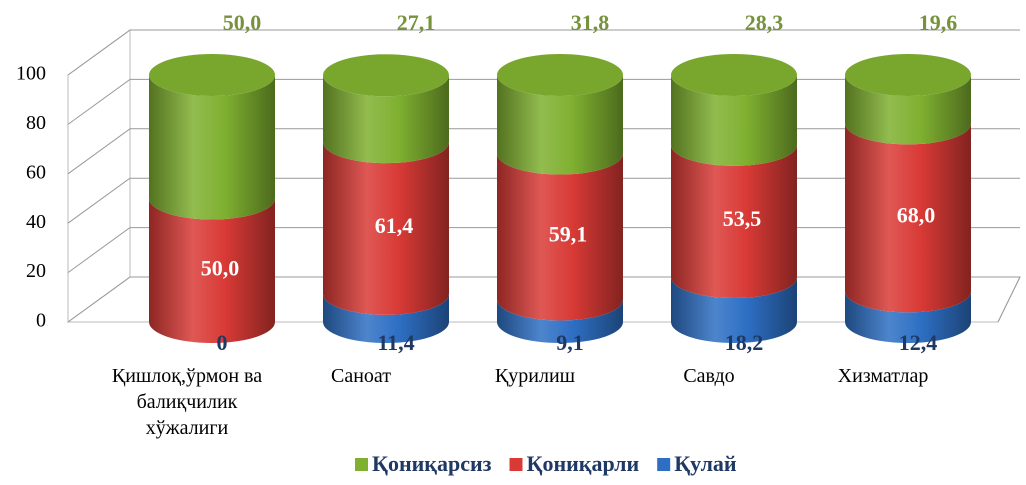 Image resolution: width=1026 pixels, height=485 pixels. I want to click on y-tick-label: 80, so click(36, 123).